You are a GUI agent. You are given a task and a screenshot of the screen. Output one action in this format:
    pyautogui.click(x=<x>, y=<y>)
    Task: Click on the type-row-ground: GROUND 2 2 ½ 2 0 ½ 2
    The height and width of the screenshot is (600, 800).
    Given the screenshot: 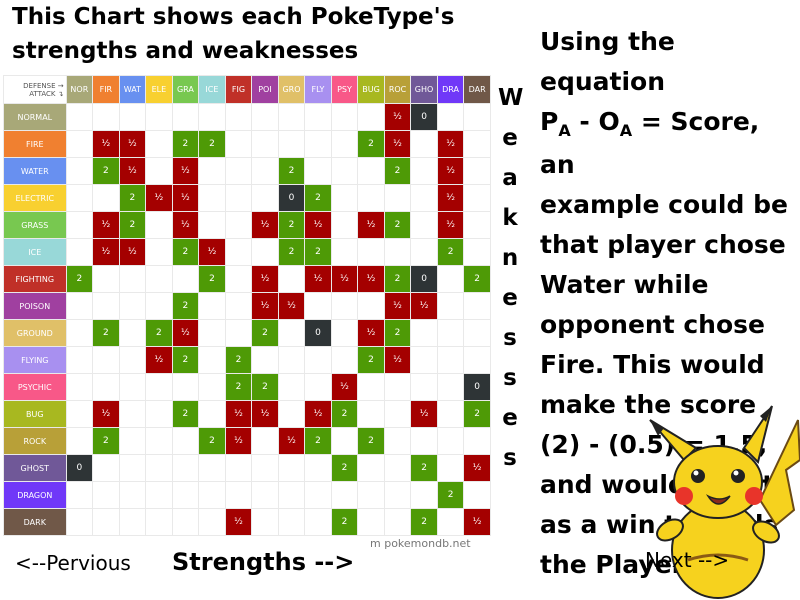 What is the action you would take?
    pyautogui.click(x=247, y=333)
    